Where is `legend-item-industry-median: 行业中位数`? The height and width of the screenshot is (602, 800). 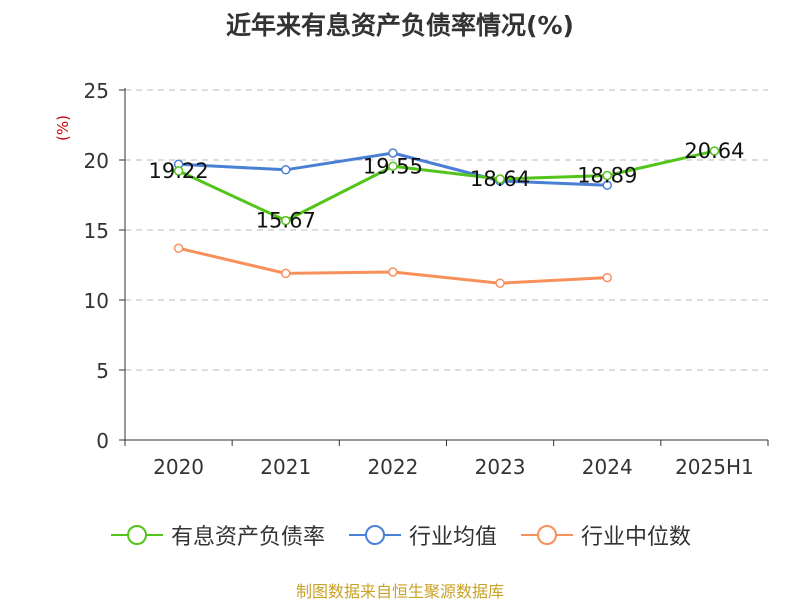
legend-item-industry-median: 行业中位数 is located at coordinates (605, 535).